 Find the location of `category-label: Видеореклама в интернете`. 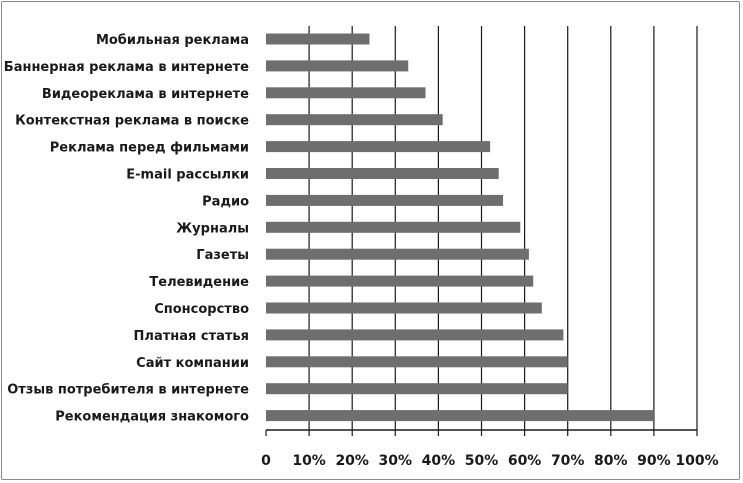

category-label: Видеореклама в интернете is located at coordinates (145, 94).